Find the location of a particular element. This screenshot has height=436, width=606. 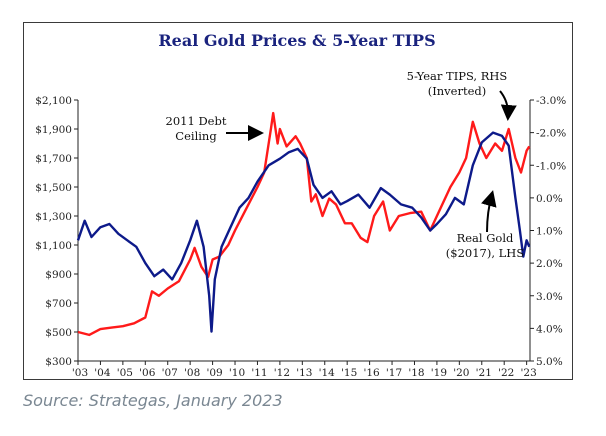

x-tick-label: '05 is located at coordinates (125, 373).